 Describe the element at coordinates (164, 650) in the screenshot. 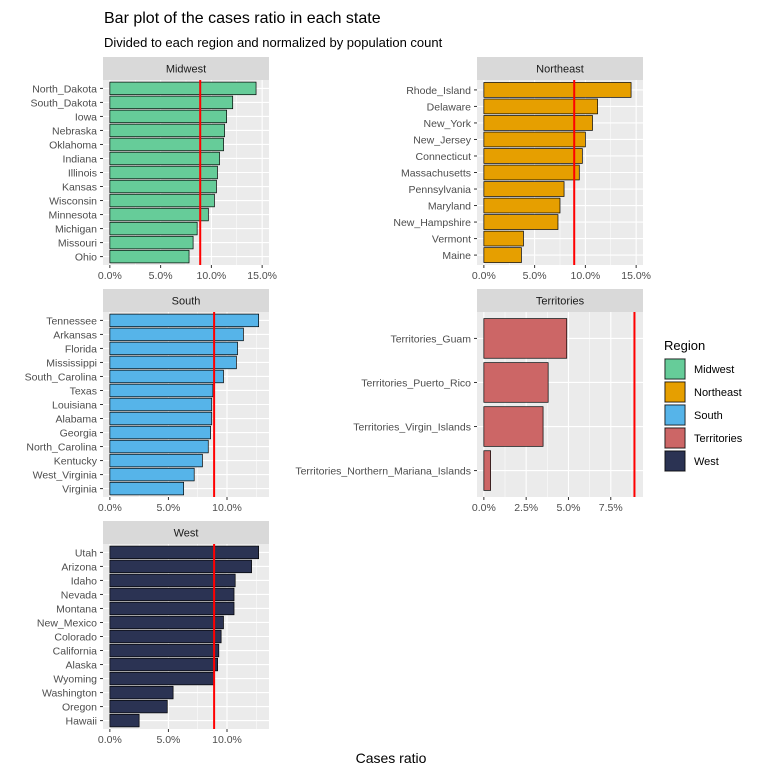

I see `bar-california` at that location.